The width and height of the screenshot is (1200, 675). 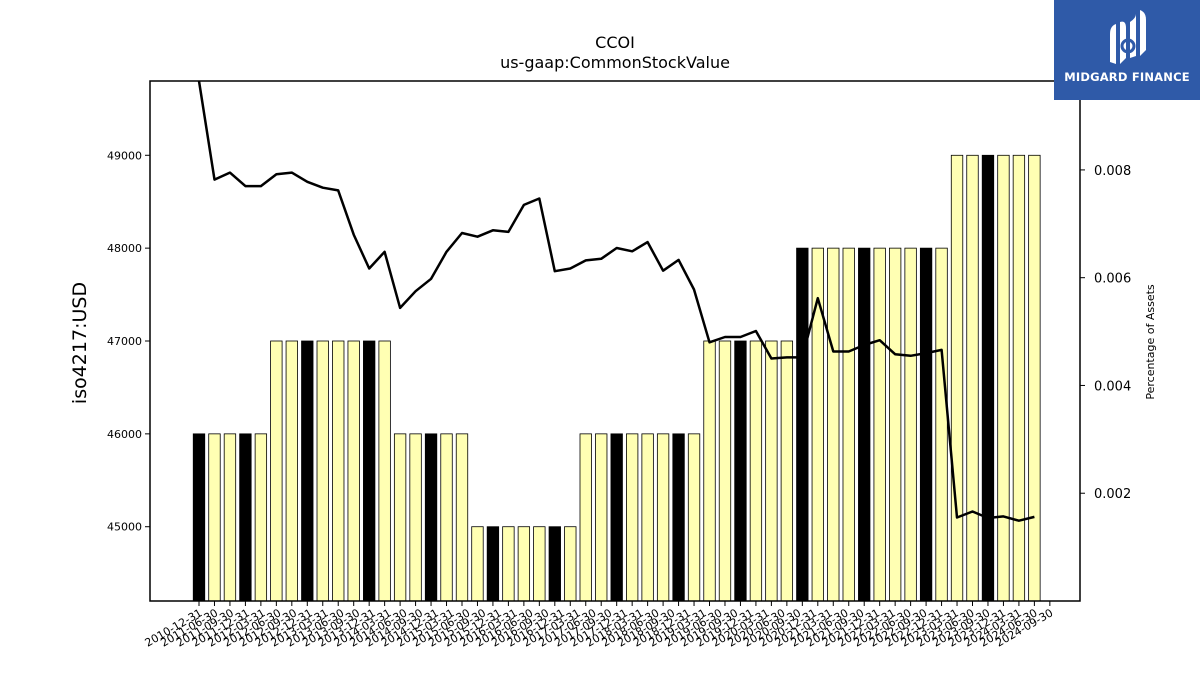 What do you see at coordinates (1112, 171) in the screenshot?
I see `y2-tick-label: 0.008` at bounding box center [1112, 171].